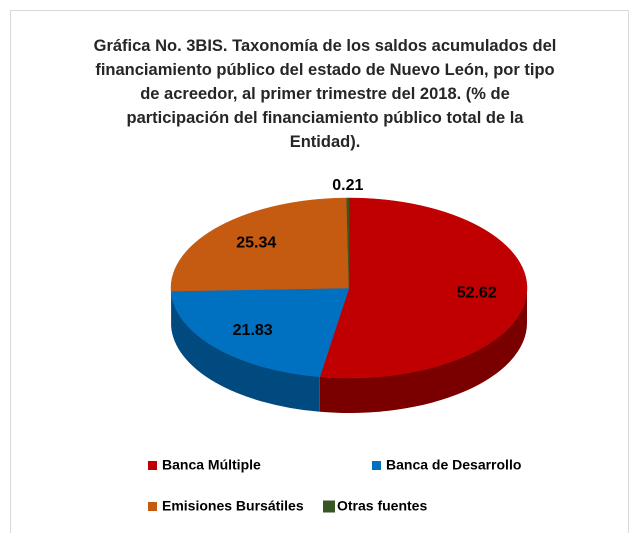  What do you see at coordinates (211, 465) in the screenshot?
I see `legend-label: Banca Múltiple` at bounding box center [211, 465].